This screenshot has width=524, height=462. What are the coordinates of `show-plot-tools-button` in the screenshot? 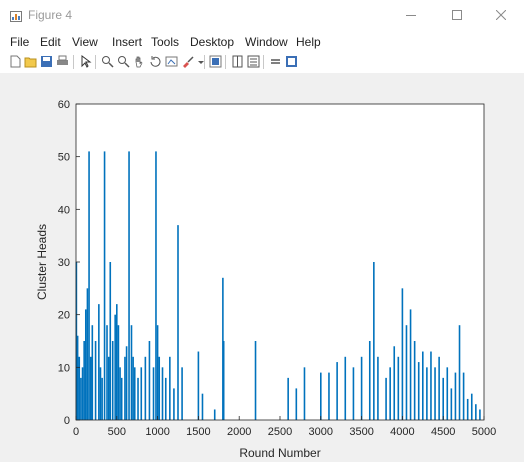 It's located at (291, 61).